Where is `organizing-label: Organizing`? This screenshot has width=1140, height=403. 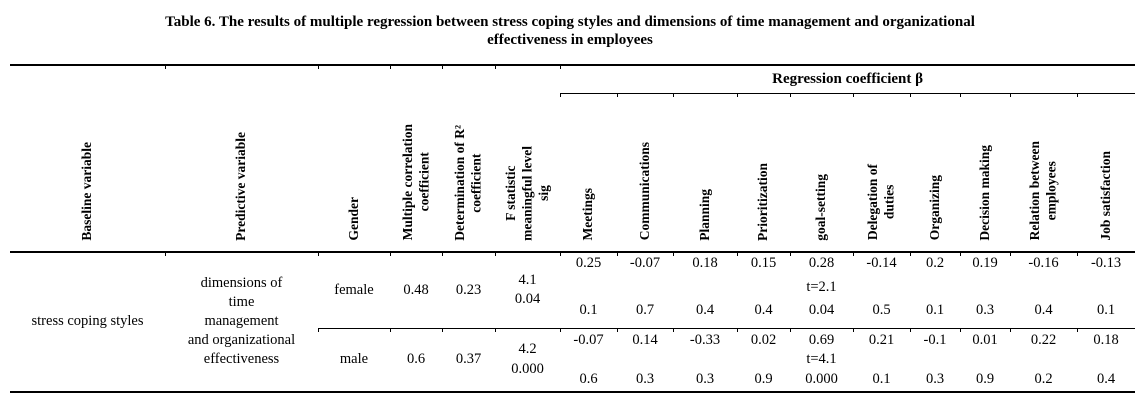 organizing-label: Organizing is located at coordinates (934, 208).